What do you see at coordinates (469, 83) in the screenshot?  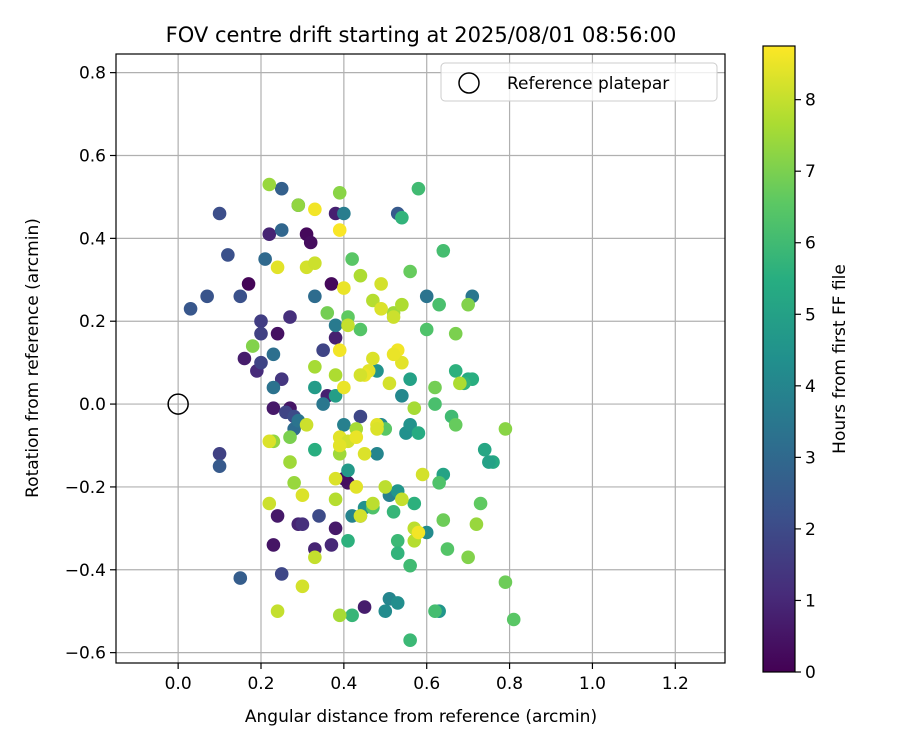 I see `legend-marker-icon` at bounding box center [469, 83].